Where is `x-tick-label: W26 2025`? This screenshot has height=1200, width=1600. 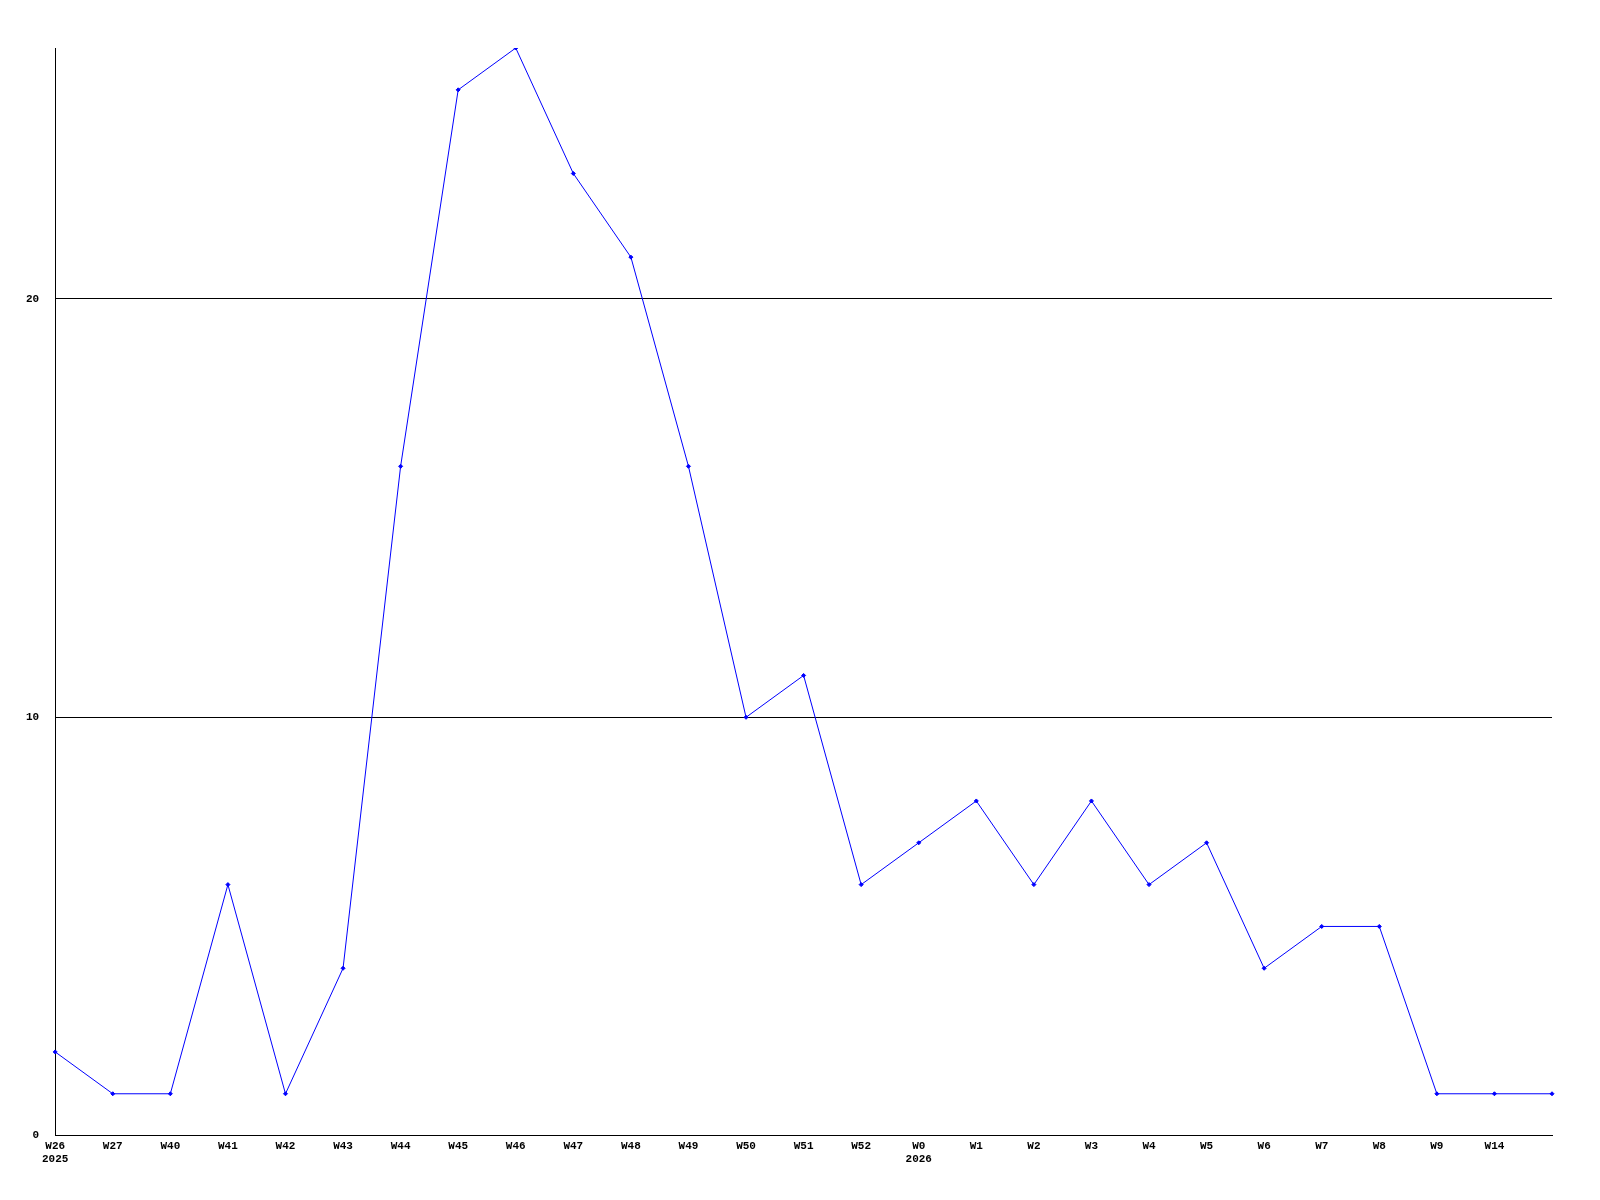
x-tick-label: W26 2025 is located at coordinates (55, 1152).